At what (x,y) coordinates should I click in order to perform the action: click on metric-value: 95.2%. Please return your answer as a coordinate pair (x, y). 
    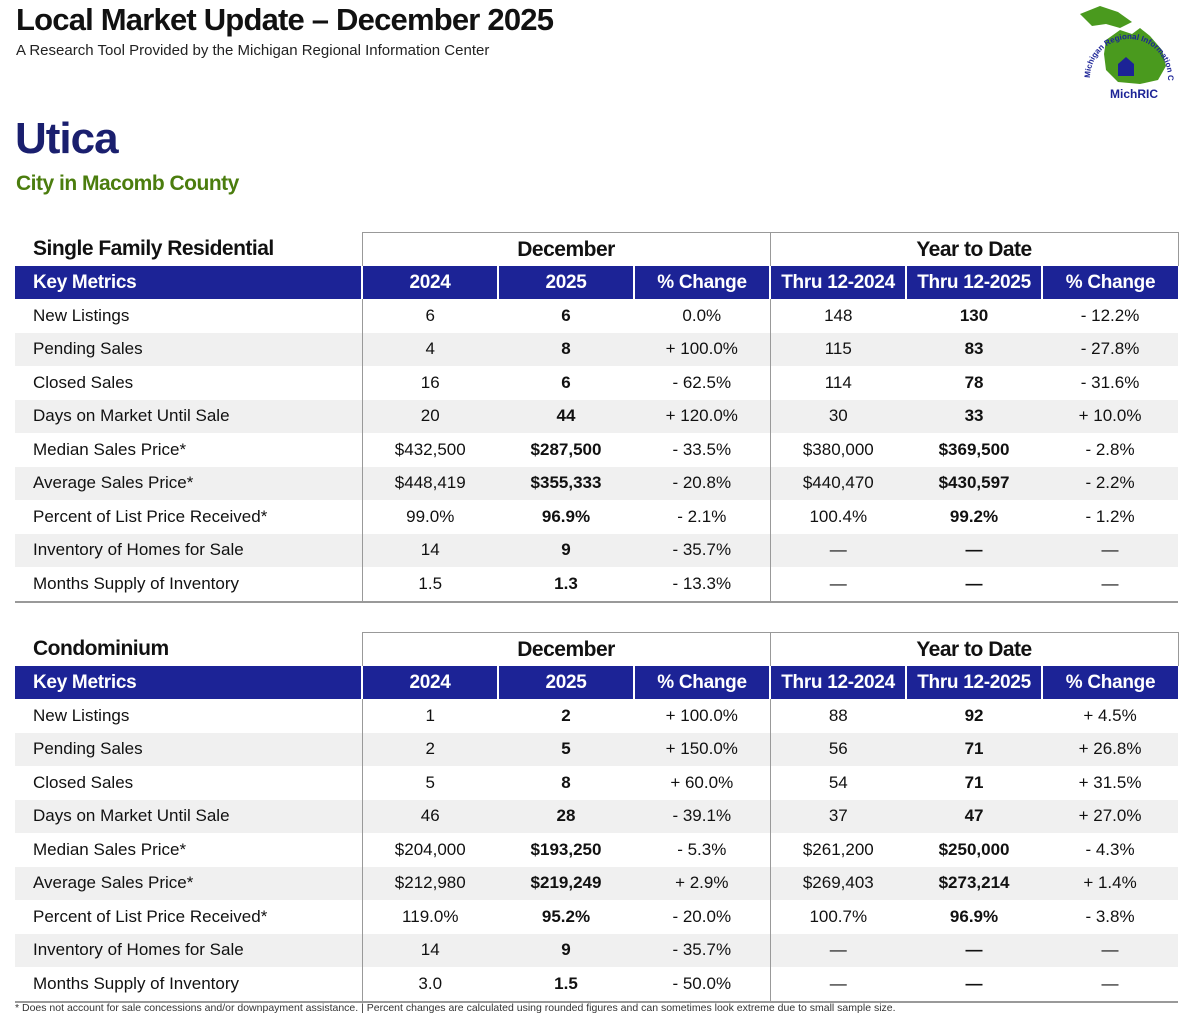
    Looking at the image, I should click on (566, 916).